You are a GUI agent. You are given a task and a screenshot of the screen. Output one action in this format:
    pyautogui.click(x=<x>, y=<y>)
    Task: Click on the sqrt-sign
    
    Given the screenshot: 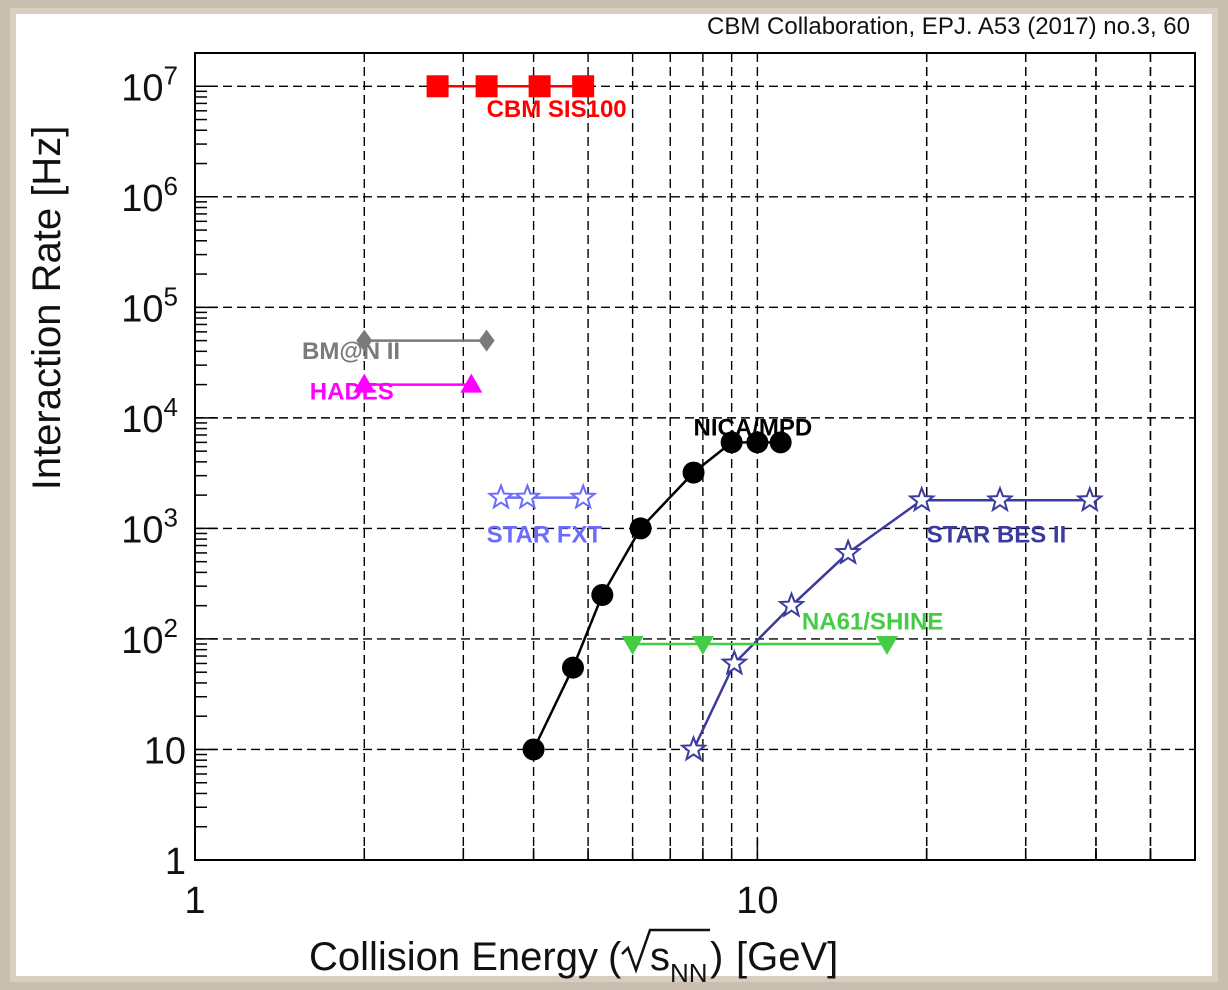 What is the action you would take?
    pyautogui.click(x=665, y=951)
    